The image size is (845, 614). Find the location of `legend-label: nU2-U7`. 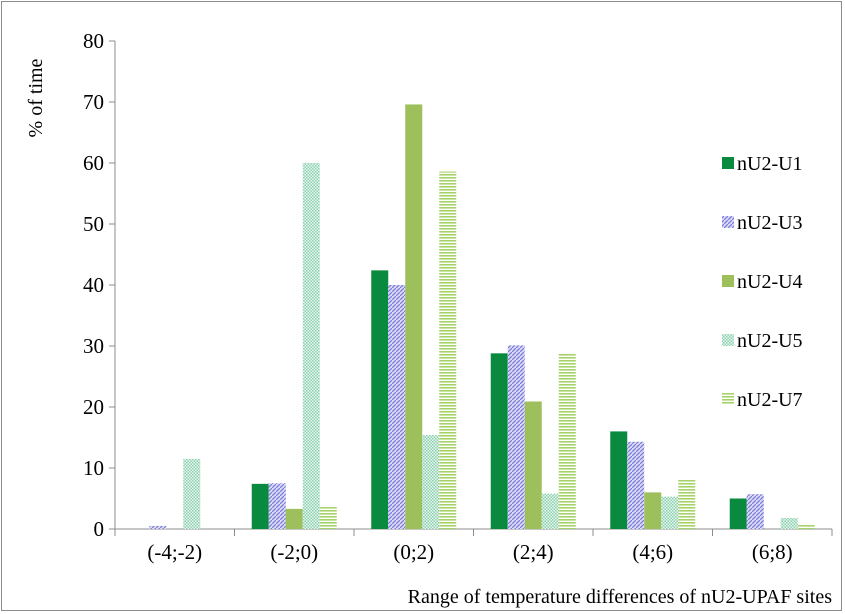

legend-label: nU2-U7 is located at coordinates (770, 400).